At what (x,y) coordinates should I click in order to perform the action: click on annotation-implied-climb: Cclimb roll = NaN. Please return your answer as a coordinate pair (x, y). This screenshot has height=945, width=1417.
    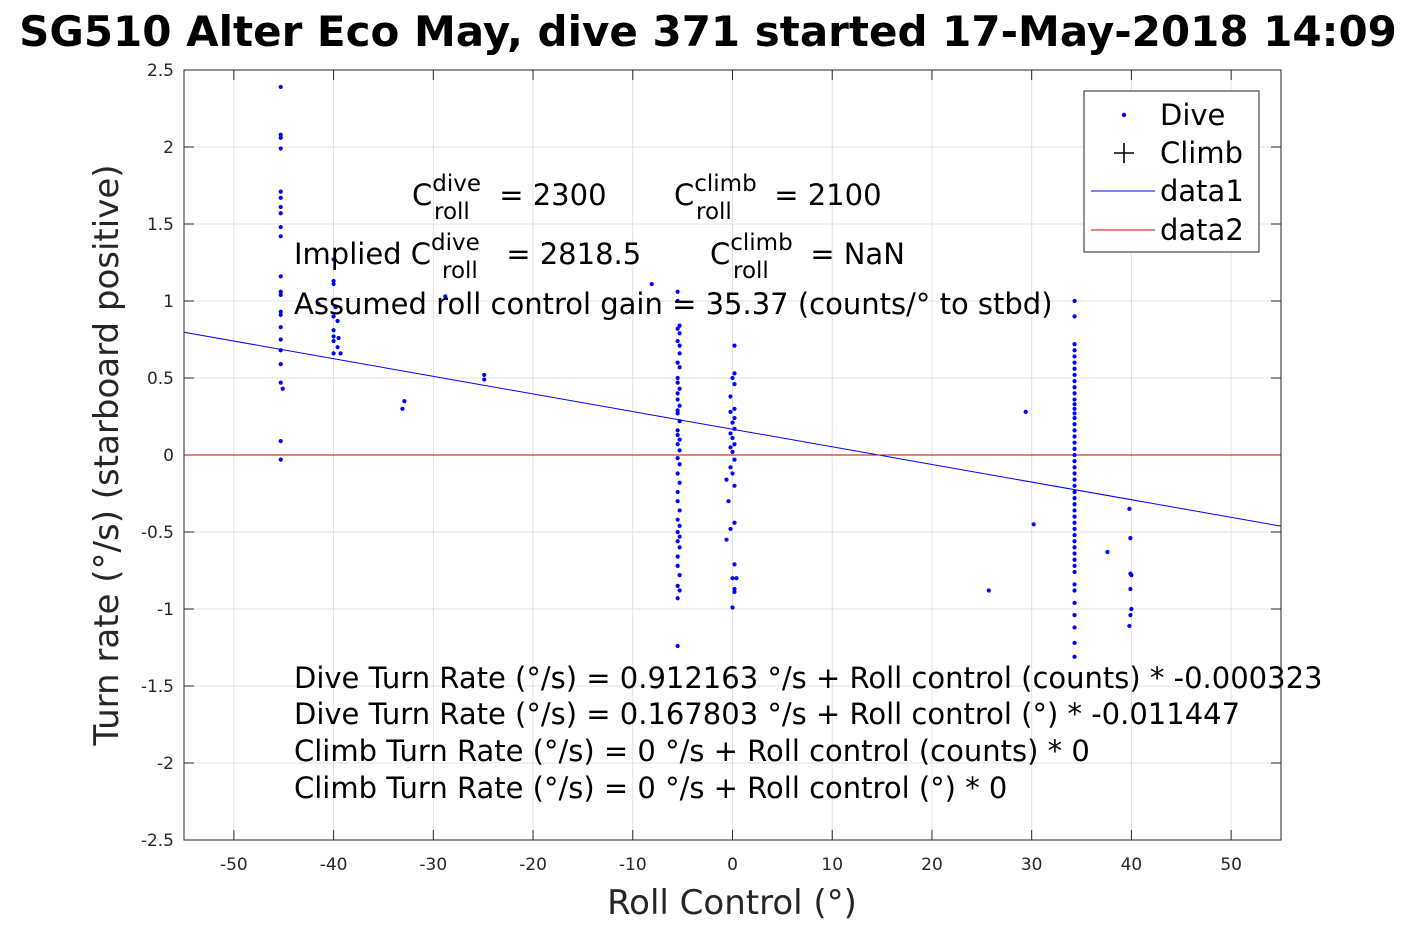
    Looking at the image, I should click on (807, 257).